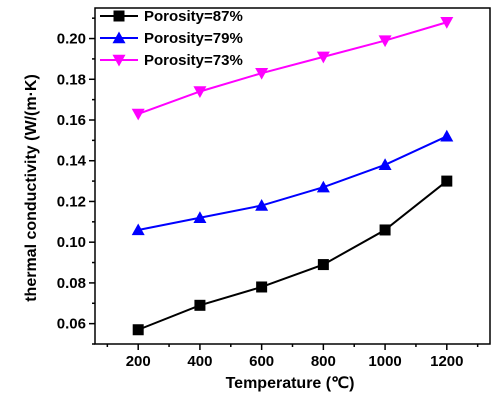 The height and width of the screenshot is (396, 501). What do you see at coordinates (384, 361) in the screenshot?
I see `x-tick-label: 1000` at bounding box center [384, 361].